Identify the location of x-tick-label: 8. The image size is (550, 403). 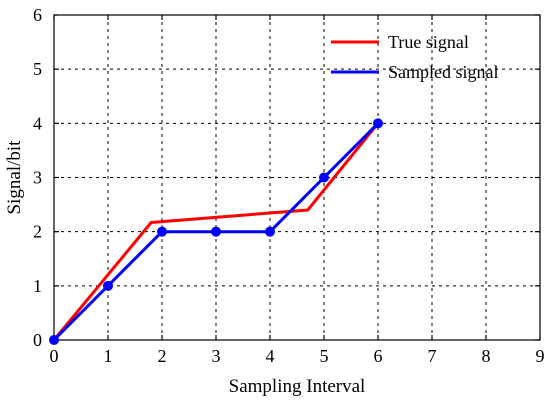
(486, 356).